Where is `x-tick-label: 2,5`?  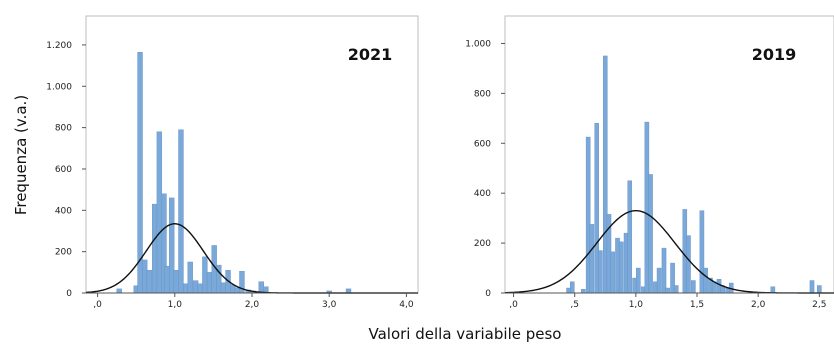 x-tick-label: 2,5 is located at coordinates (819, 305).